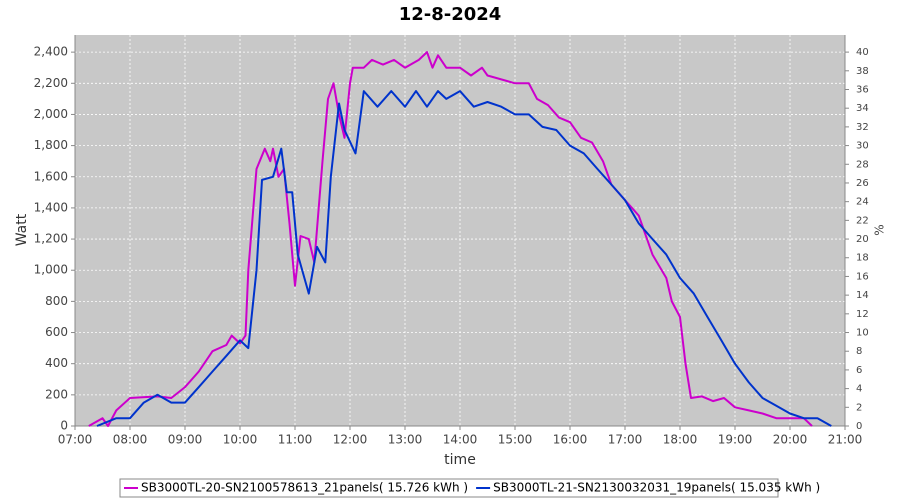 This screenshot has height=500, width=900. I want to click on y2-tick-label: 32, so click(862, 127).